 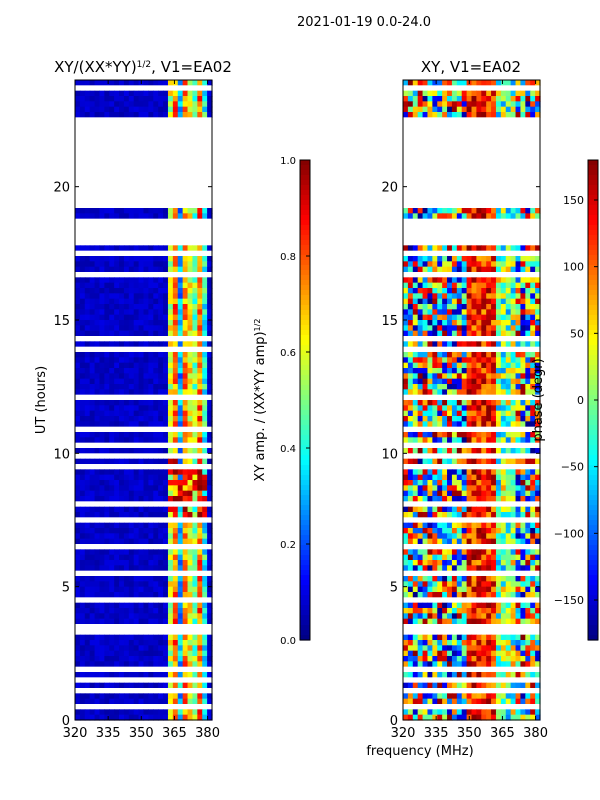 I want to click on left-ytick-label: 15, so click(x=61, y=321).